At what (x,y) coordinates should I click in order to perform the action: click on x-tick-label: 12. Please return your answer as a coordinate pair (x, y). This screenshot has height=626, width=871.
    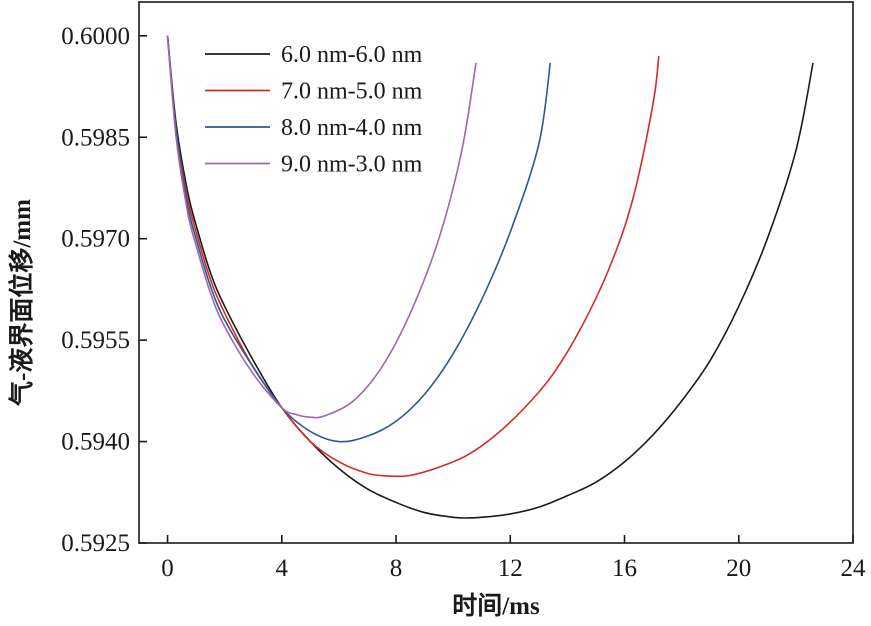
    Looking at the image, I should click on (510, 568).